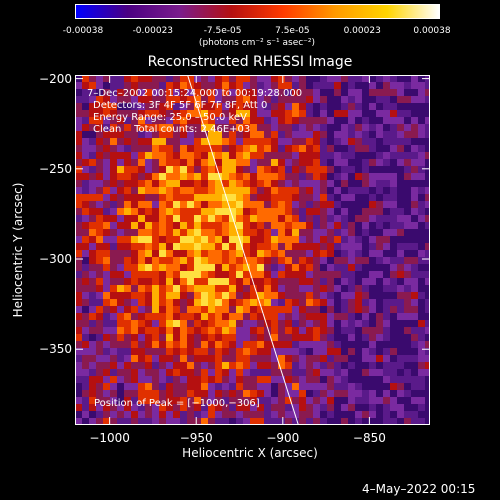  I want to click on colorbar, so click(257, 11).